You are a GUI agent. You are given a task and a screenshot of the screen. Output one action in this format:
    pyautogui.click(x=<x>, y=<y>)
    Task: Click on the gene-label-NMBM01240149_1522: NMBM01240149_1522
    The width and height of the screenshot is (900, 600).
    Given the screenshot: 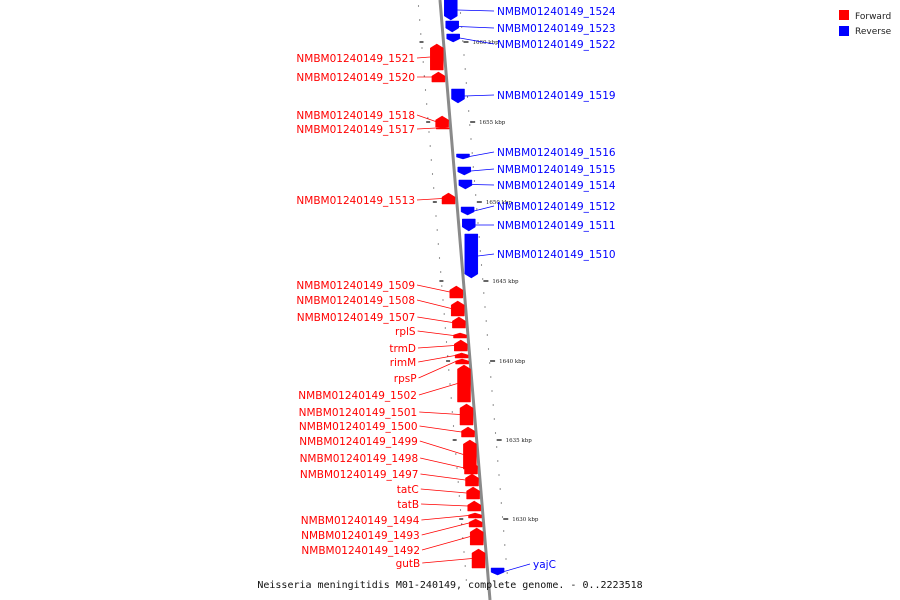 What is the action you would take?
    pyautogui.click(x=556, y=45)
    